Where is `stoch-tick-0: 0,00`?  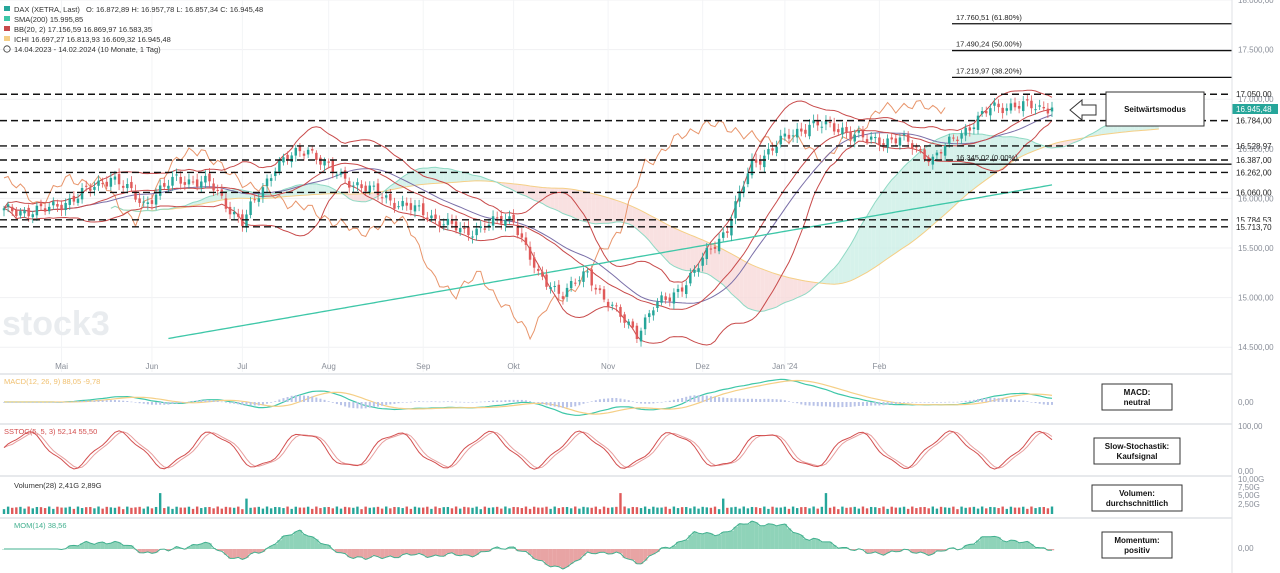 stoch-tick-0: 0,00 is located at coordinates (1246, 471).